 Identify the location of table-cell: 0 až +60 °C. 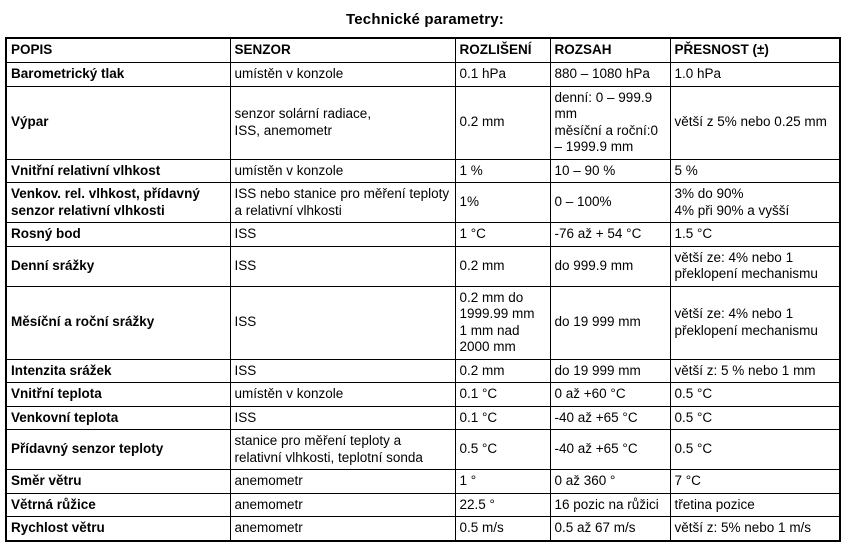
(610, 394).